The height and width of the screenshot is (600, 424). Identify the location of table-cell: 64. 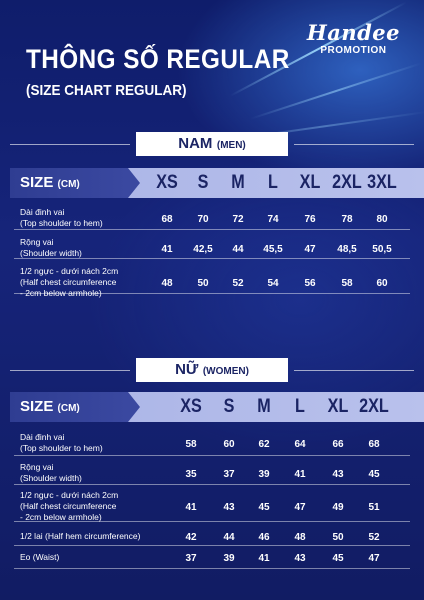
(300, 444).